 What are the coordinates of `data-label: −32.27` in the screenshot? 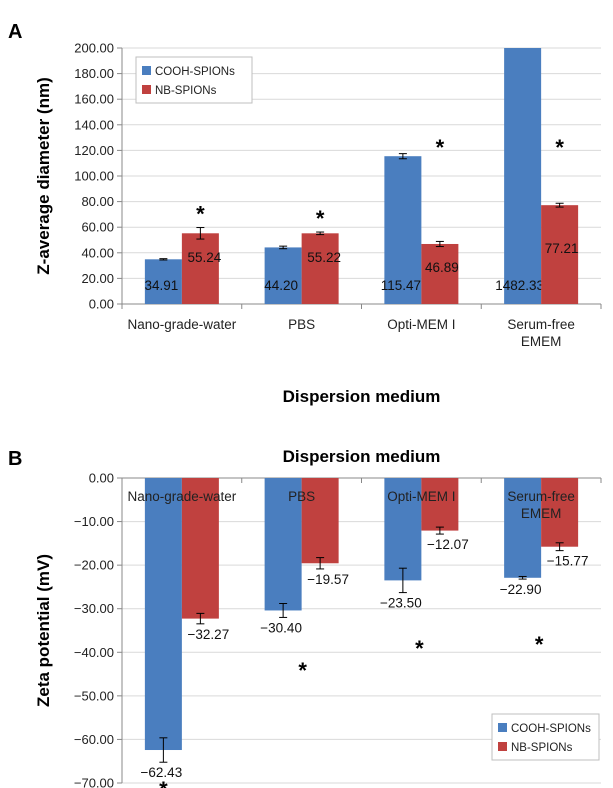 It's located at (209, 634).